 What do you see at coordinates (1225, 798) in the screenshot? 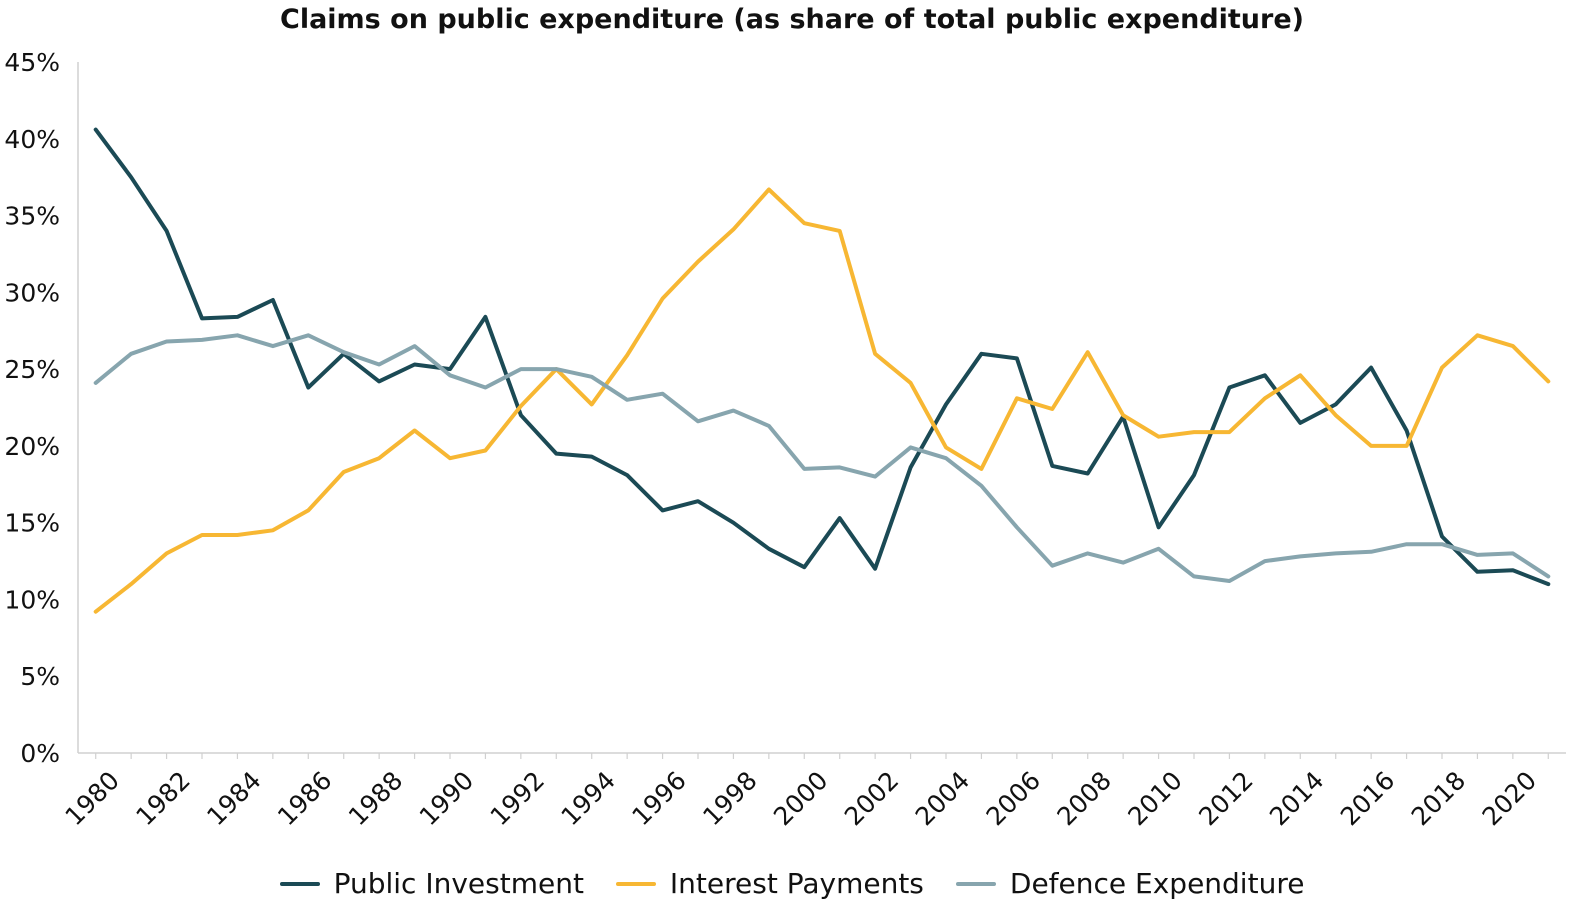
I see `x-tick-label: 2012` at bounding box center [1225, 798].